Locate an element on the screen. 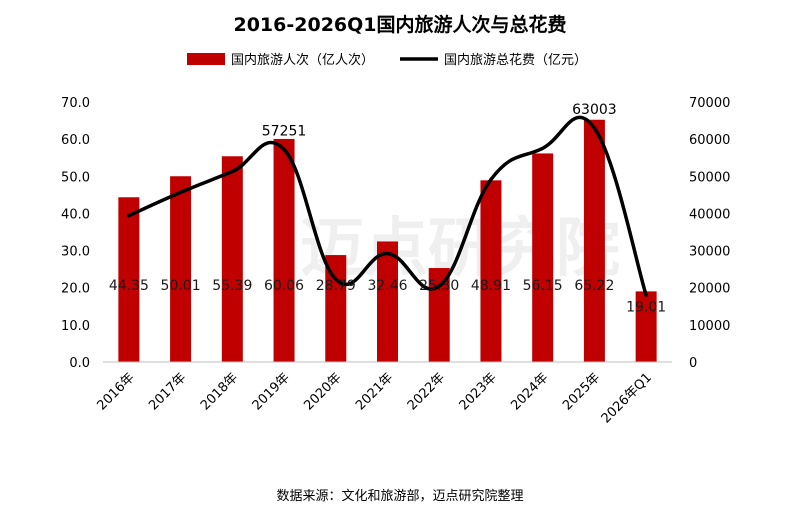 The image size is (800, 512). left-axis: 0.0 10.0 20.0 30.0 40.0 50.0 60.0 70.0 is located at coordinates (75, 233).